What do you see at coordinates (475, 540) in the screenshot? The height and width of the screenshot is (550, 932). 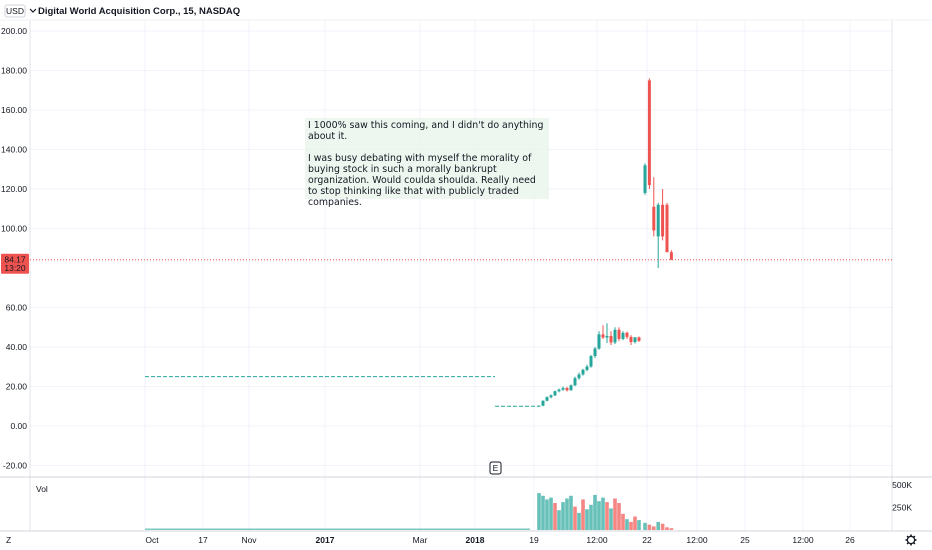 I see `time-tick-label: 2018` at bounding box center [475, 540].